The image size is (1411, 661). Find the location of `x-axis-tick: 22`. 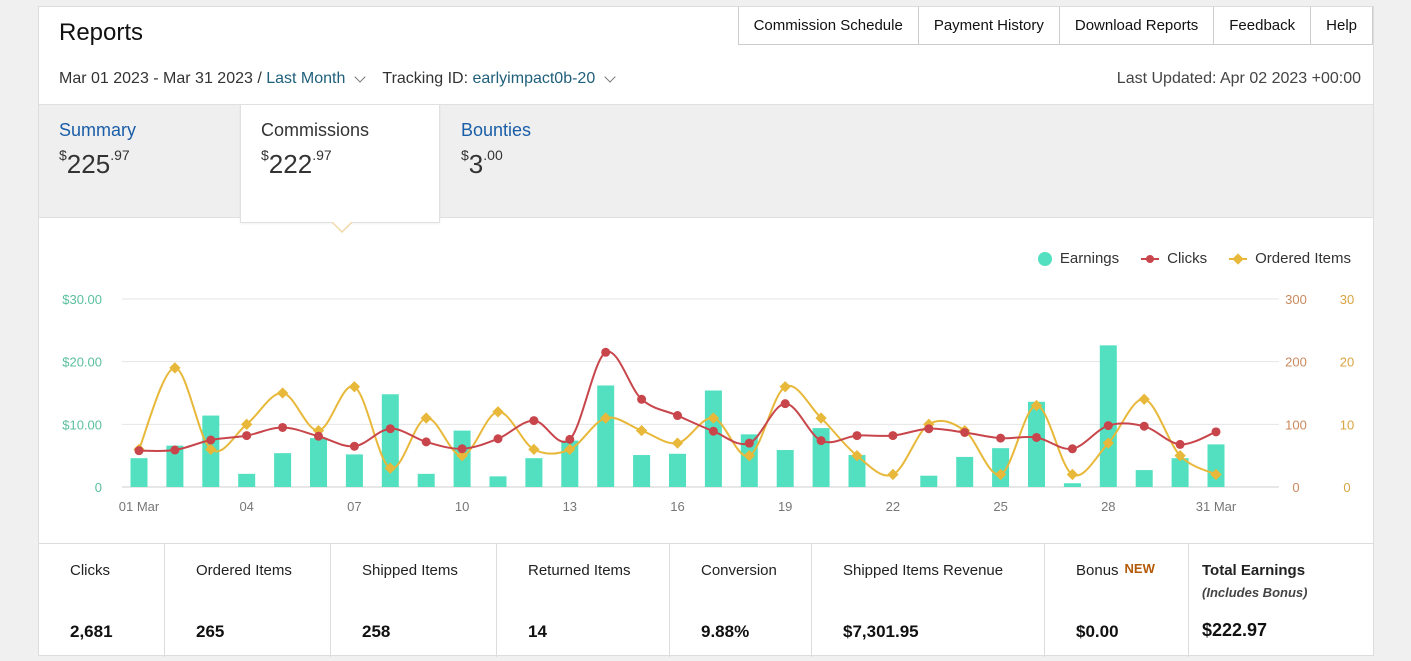

x-axis-tick: 22 is located at coordinates (893, 506).